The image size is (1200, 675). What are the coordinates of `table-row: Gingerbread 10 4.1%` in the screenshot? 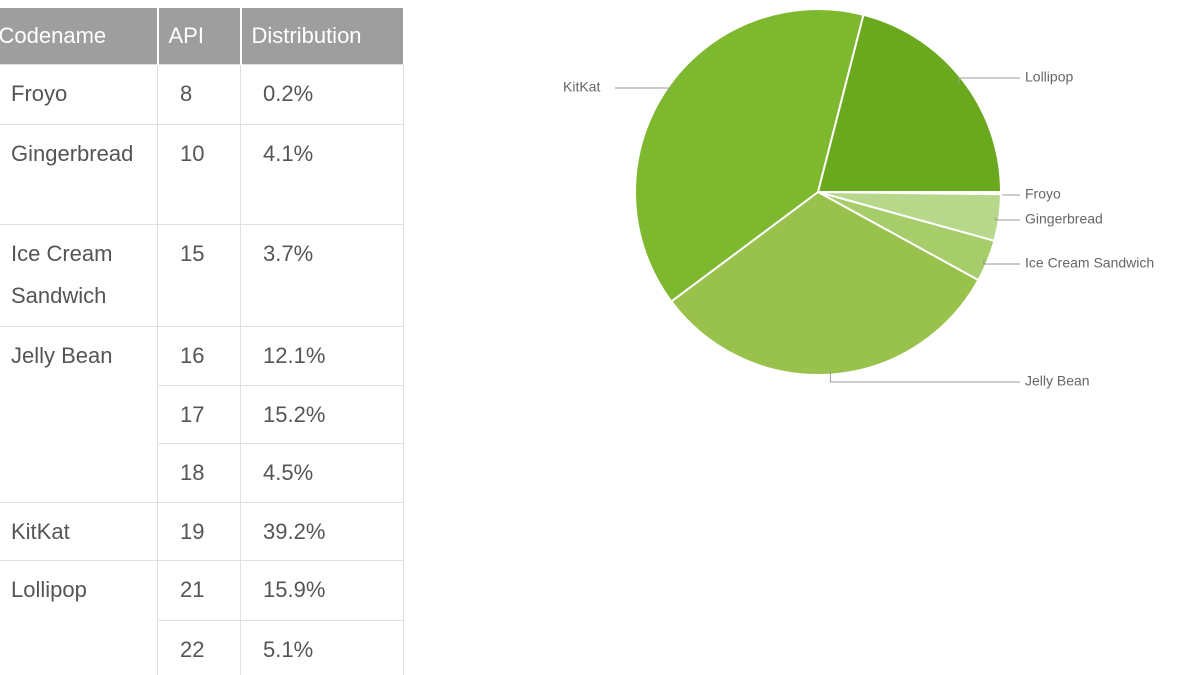 It's located at (202, 174).